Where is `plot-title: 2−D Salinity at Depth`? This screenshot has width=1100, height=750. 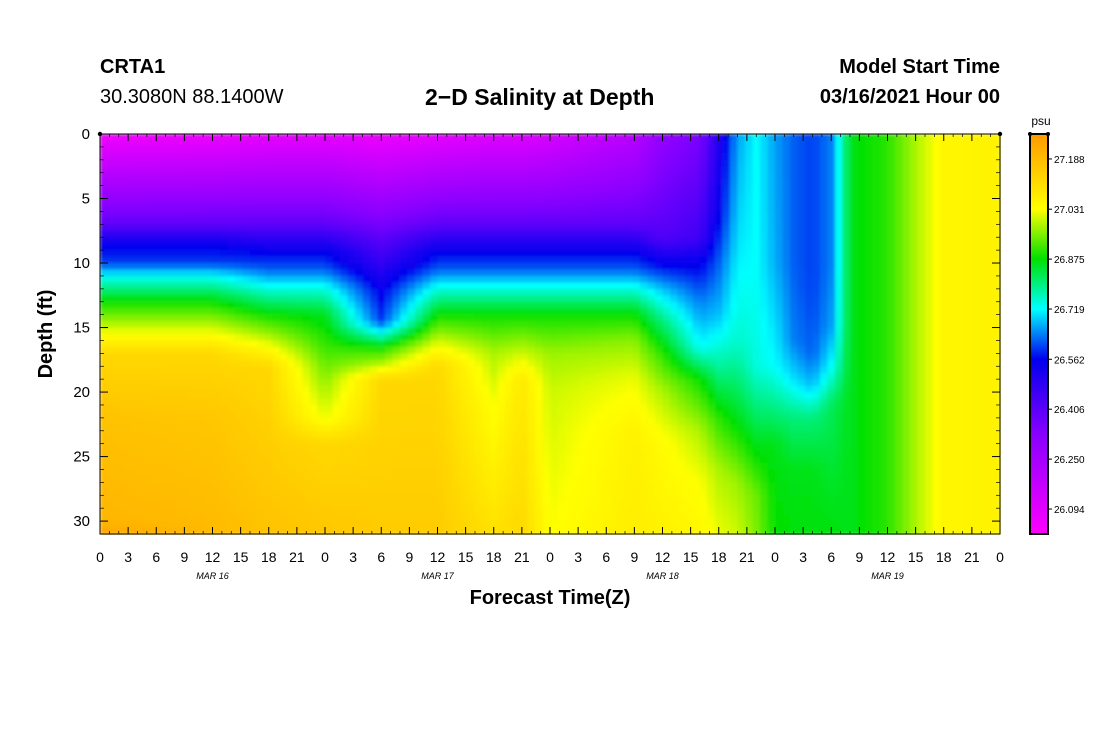 plot-title: 2−D Salinity at Depth is located at coordinates (540, 97).